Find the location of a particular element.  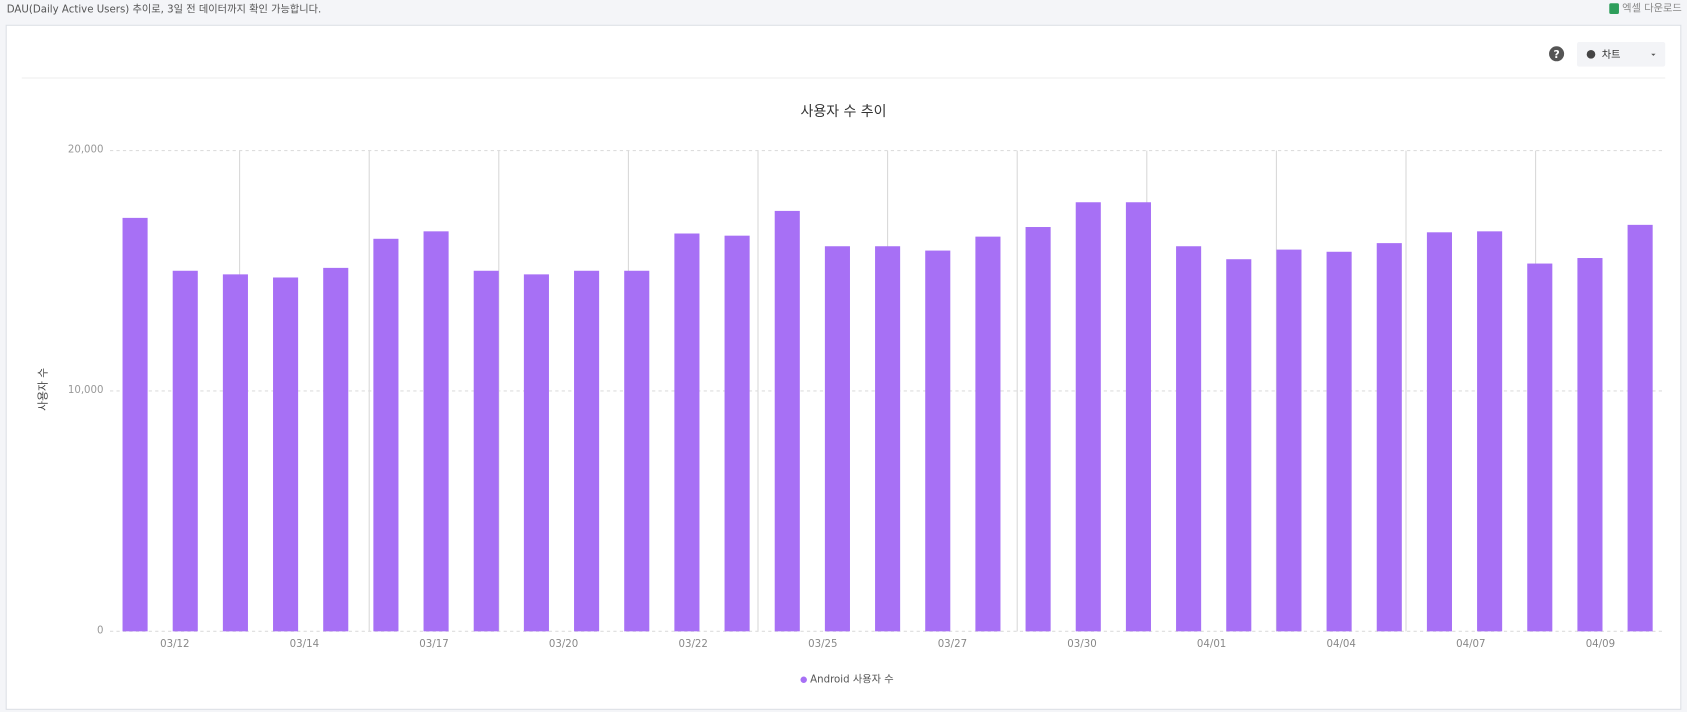

x-tick-label: 04/04 is located at coordinates (1340, 644).